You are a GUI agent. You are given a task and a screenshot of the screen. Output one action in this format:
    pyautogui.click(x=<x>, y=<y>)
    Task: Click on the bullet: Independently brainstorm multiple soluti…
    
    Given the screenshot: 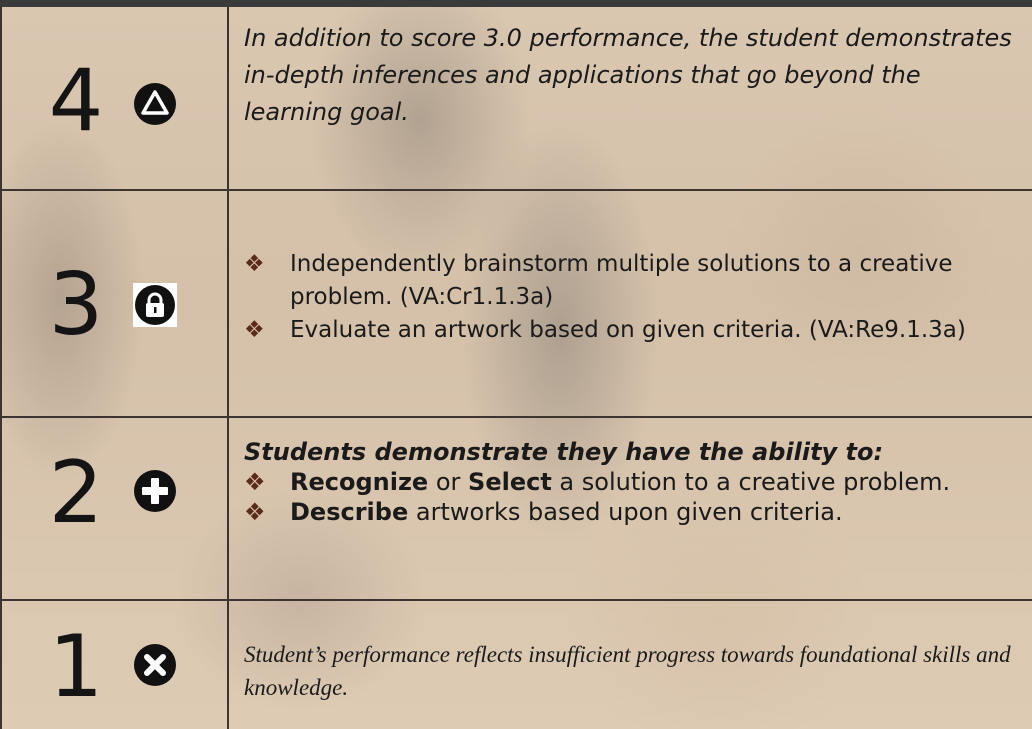 What is the action you would take?
    pyautogui.click(x=634, y=281)
    